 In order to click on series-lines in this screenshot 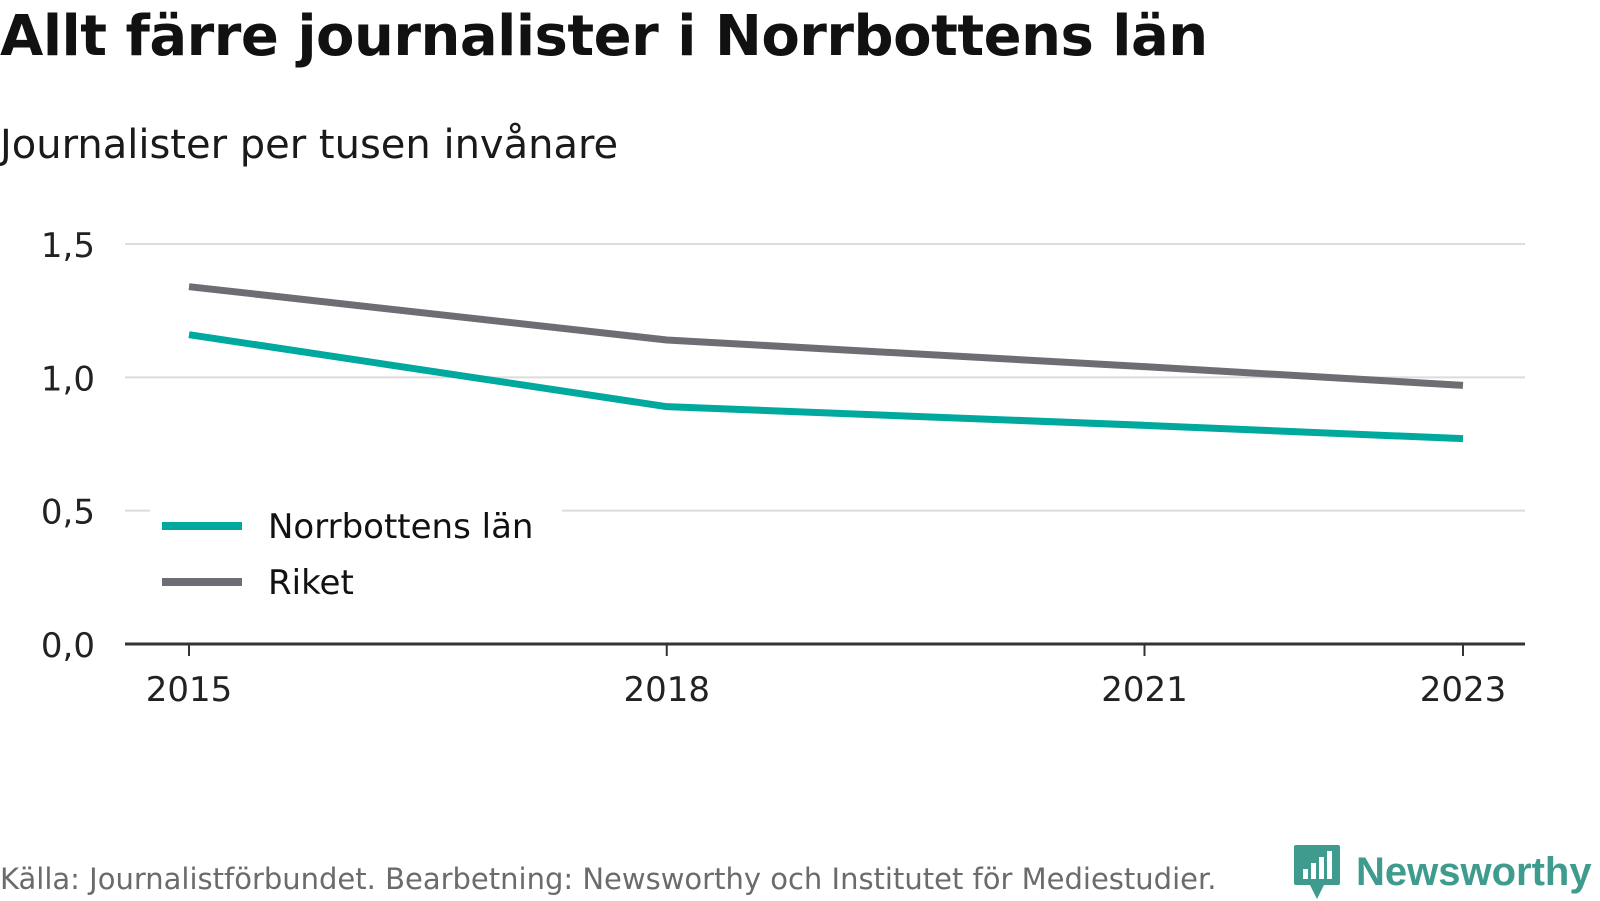, I will do `click(826, 363)`.